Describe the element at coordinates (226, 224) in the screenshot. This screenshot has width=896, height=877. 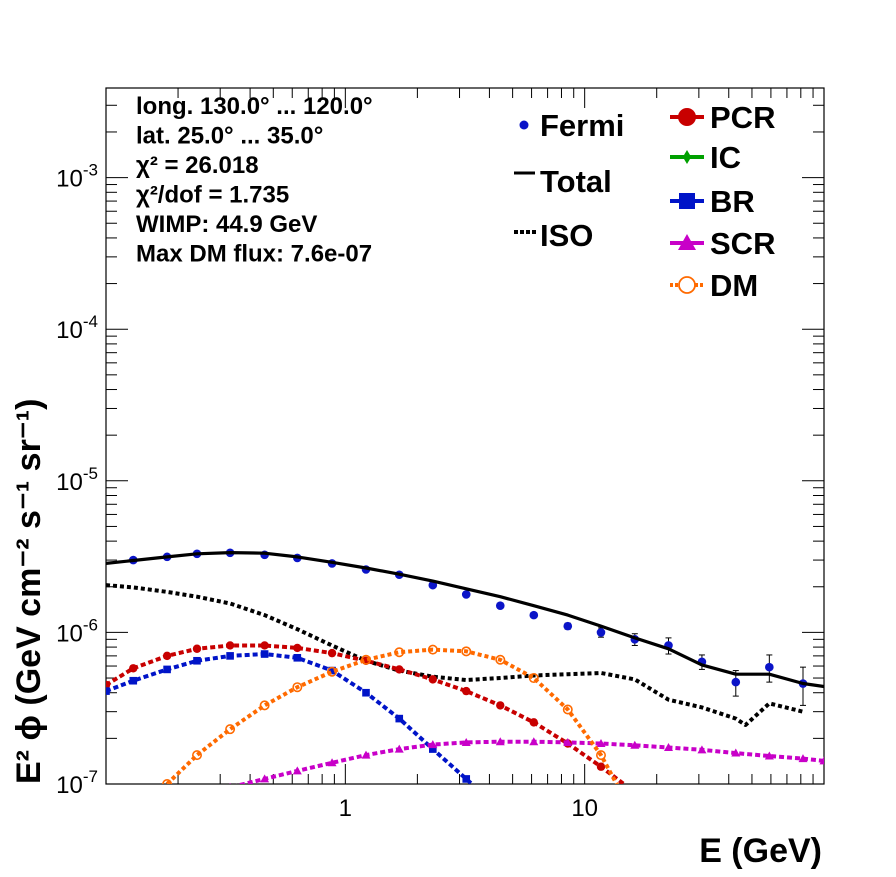
I see `annotation-line: WIMP: 44.9 GeV` at that location.